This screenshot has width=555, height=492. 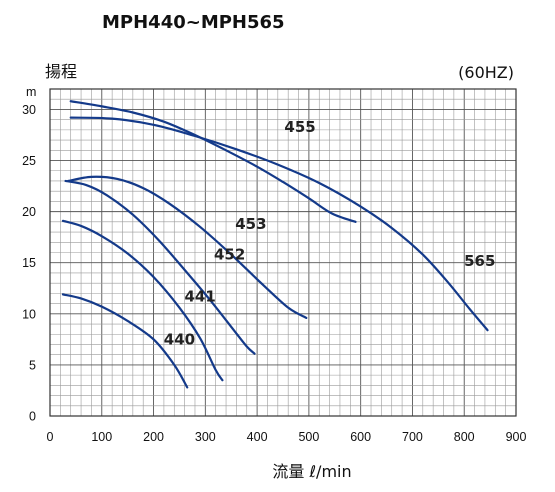 What do you see at coordinates (257, 437) in the screenshot?
I see `x-tick-label: 400` at bounding box center [257, 437].